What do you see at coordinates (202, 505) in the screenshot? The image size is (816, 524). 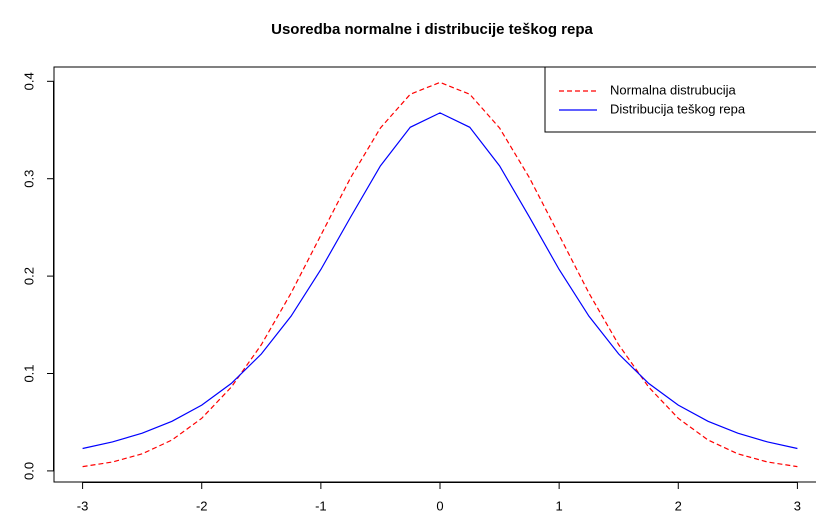 I see `x-tick-label: -2` at bounding box center [202, 505].